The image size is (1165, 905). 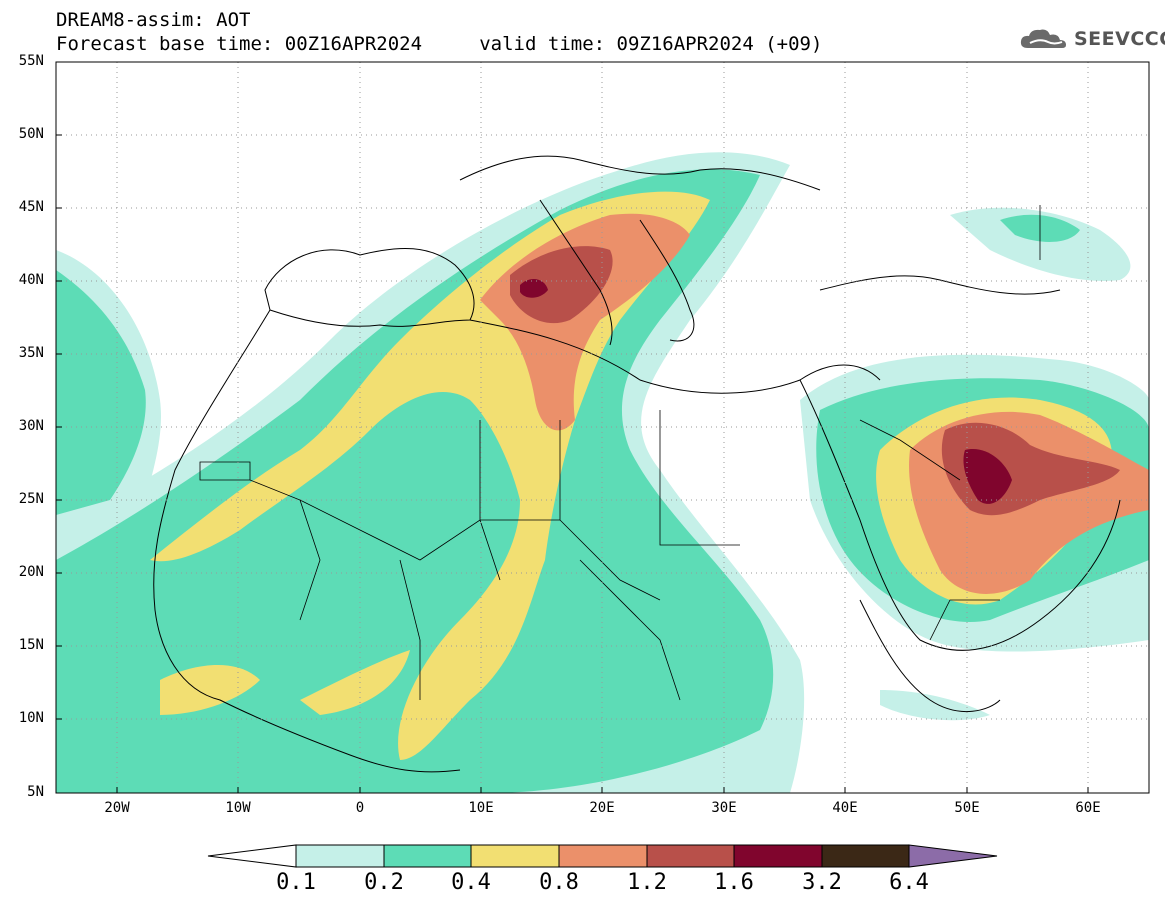 What do you see at coordinates (340, 856) in the screenshot?
I see `colorbar-swatch-0.1-0.2` at bounding box center [340, 856].